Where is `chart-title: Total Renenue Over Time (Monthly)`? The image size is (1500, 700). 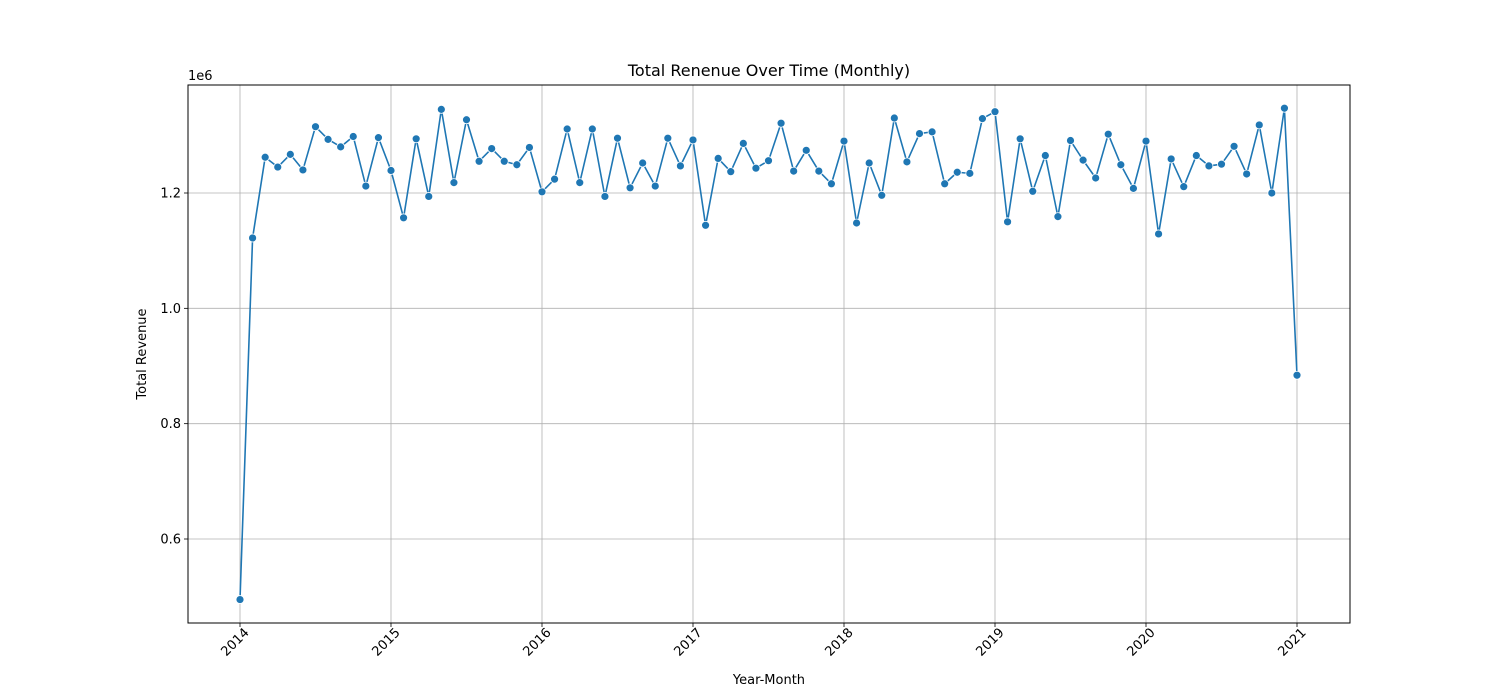 chart-title: Total Renenue Over Time (Monthly) is located at coordinates (768, 70).